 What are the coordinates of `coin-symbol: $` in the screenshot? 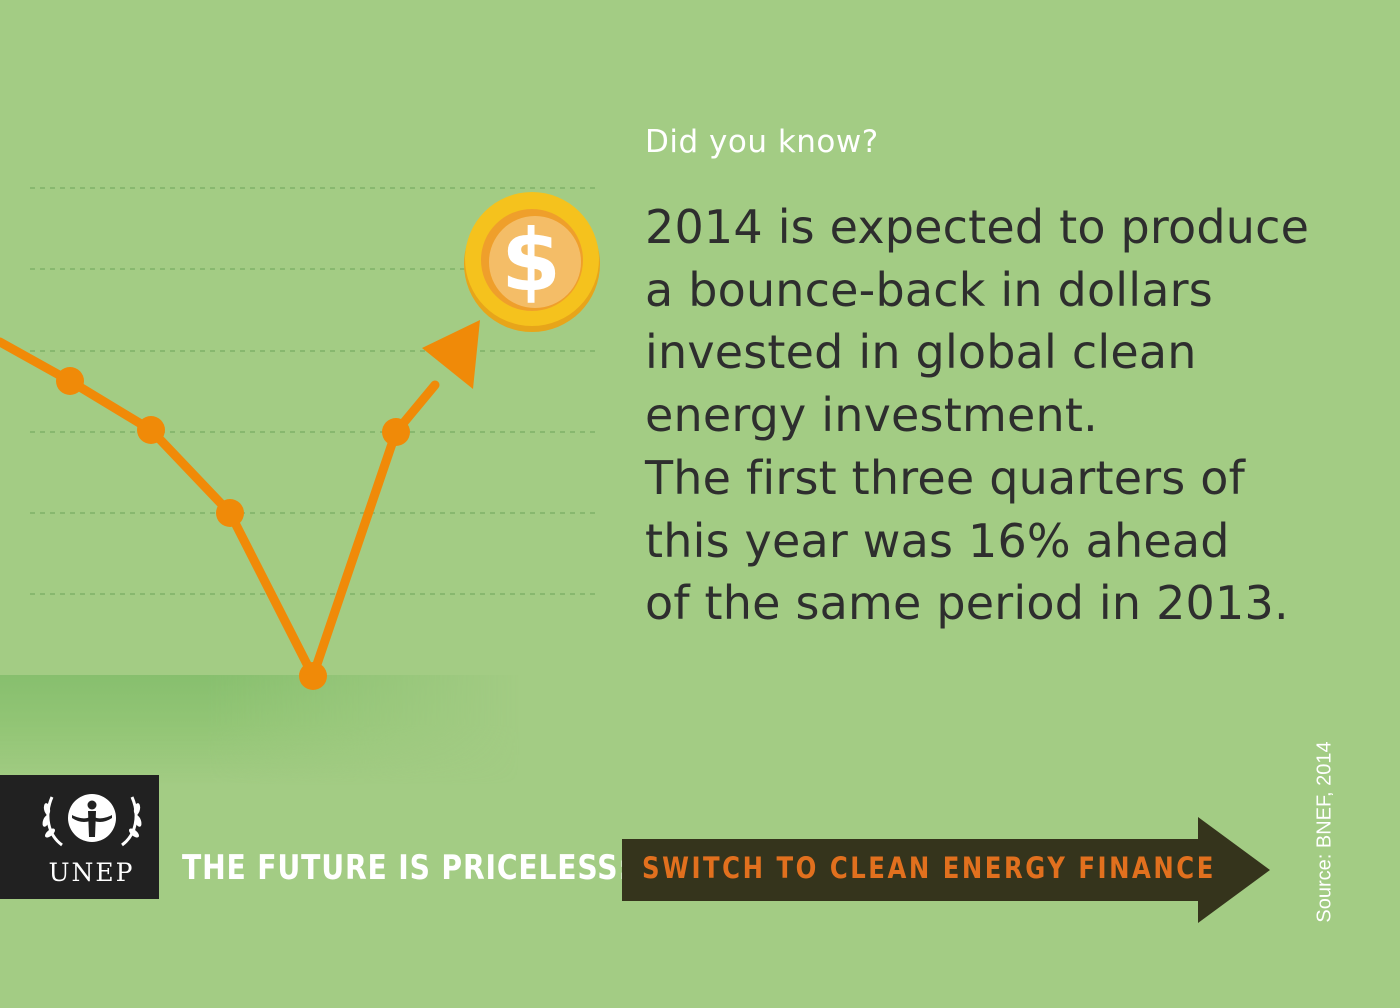 It's located at (531, 261).